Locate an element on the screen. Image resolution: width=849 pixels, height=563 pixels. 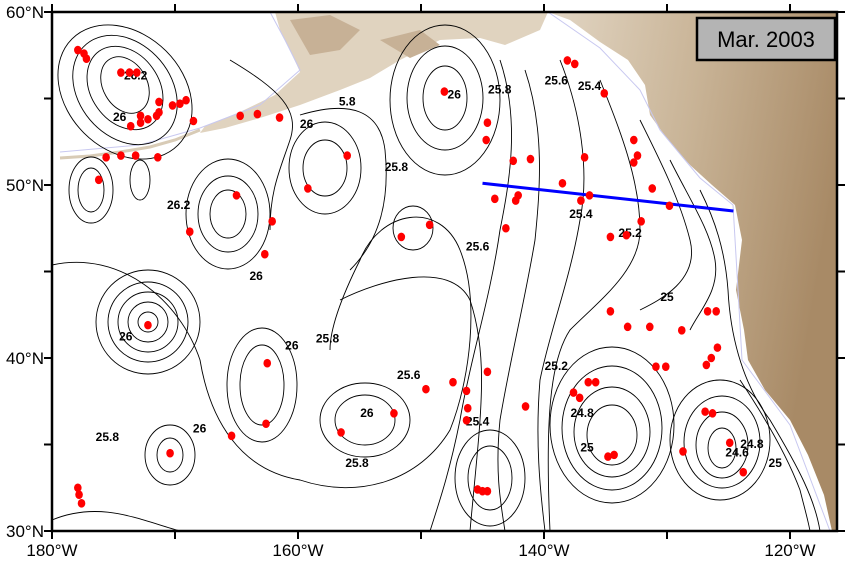
y-tick-label: 40°N is located at coordinates (25, 358).